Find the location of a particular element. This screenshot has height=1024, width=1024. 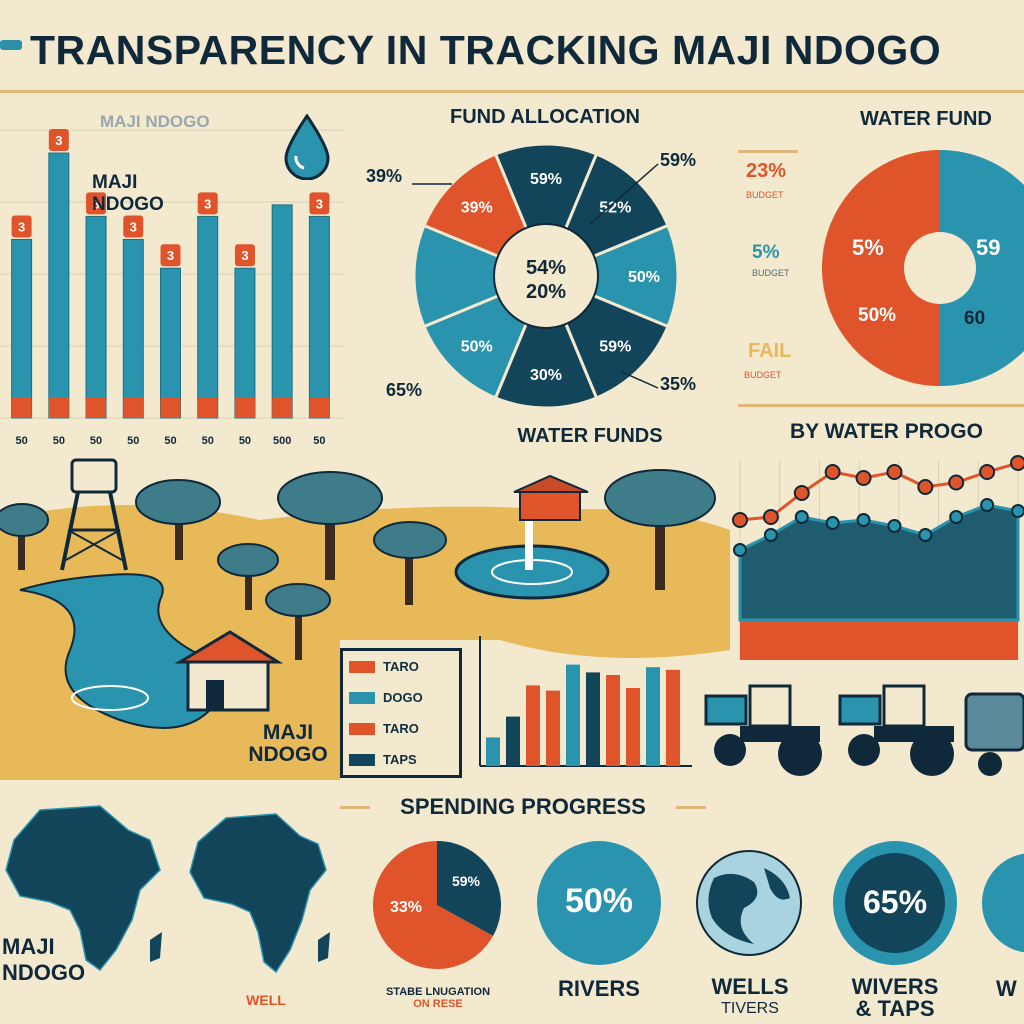

legend-item: TAPS is located at coordinates (401, 759).